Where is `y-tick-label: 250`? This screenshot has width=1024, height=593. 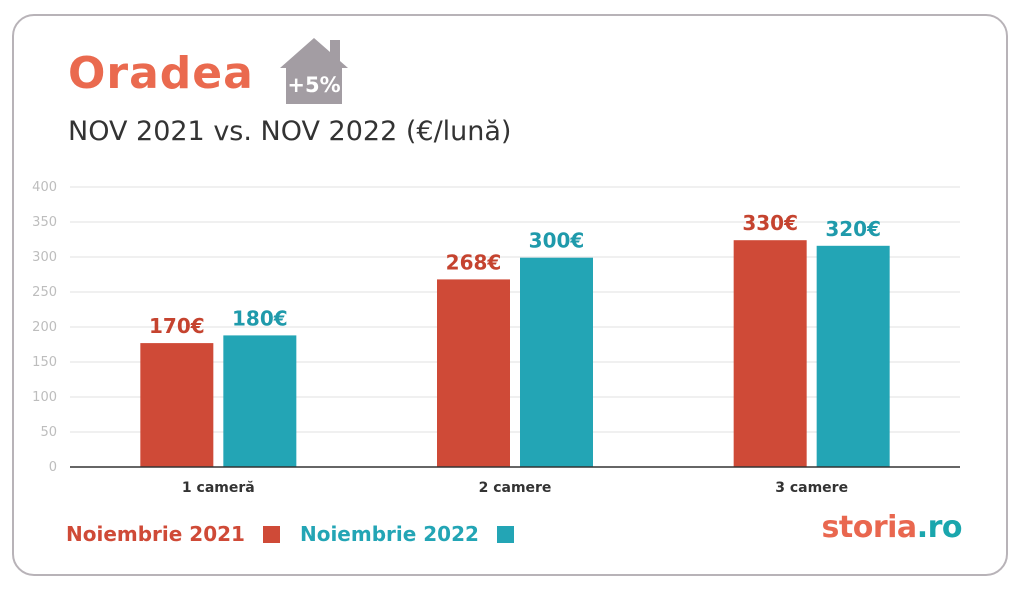 y-tick-label: 250 is located at coordinates (44, 292).